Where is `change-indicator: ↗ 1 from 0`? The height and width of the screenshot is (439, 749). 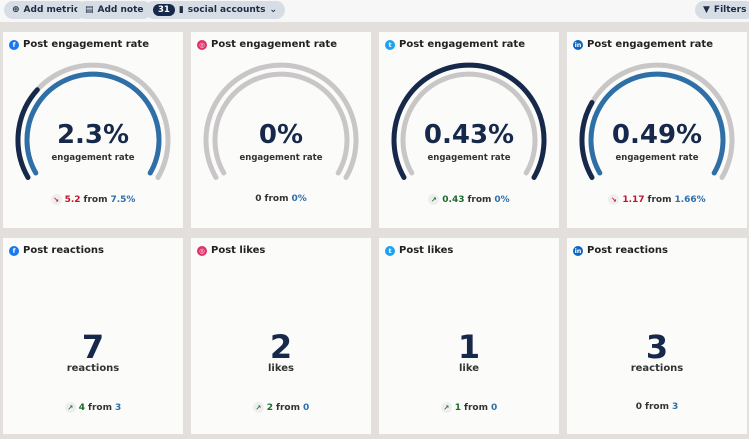 change-indicator: ↗ 1 from 0 is located at coordinates (469, 407).